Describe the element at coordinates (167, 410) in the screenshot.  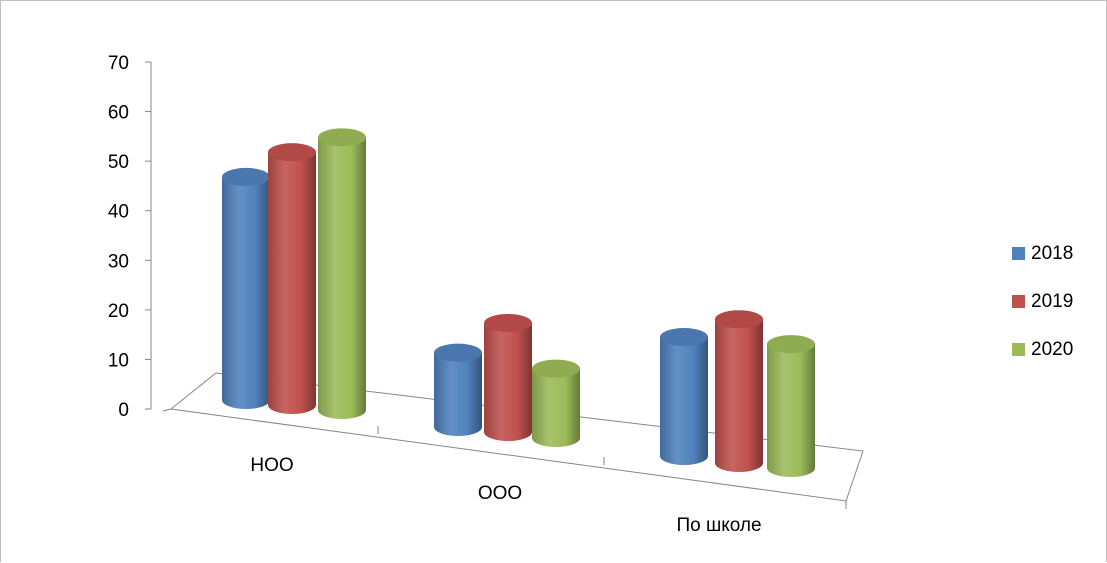
I see `floor-tick` at that location.